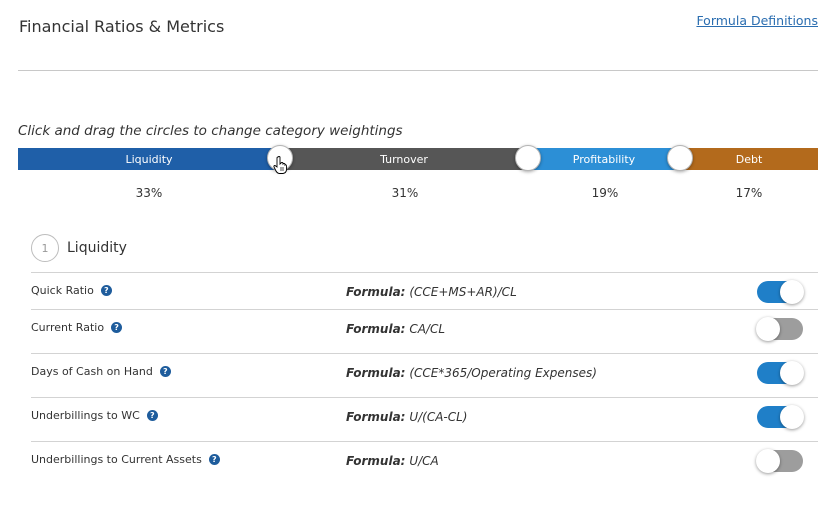 The image size is (838, 512). What do you see at coordinates (528, 158) in the screenshot?
I see `drag-handle-turnover-profitability` at bounding box center [528, 158].